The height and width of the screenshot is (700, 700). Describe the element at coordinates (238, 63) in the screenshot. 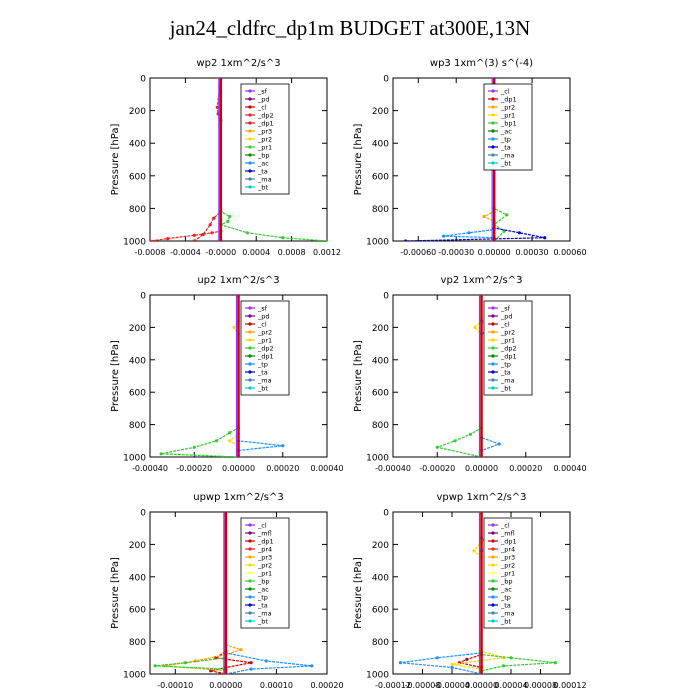

I see `chart-title: wp2 1xm^2/s^3` at that location.